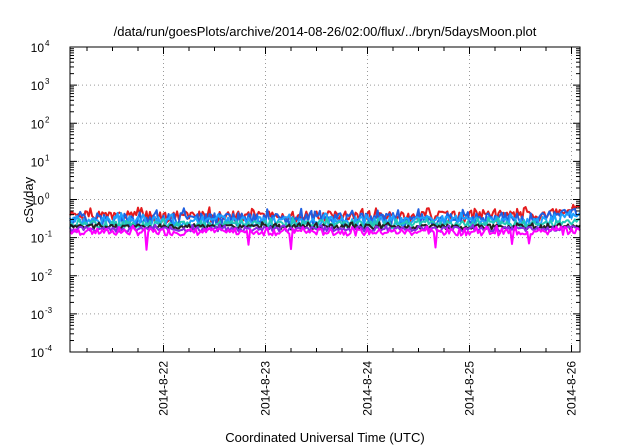 Image resolution: width=640 pixels, height=448 pixels. Describe the element at coordinates (49, 348) in the screenshot. I see `y-tick-label-exponent: -4` at that location.